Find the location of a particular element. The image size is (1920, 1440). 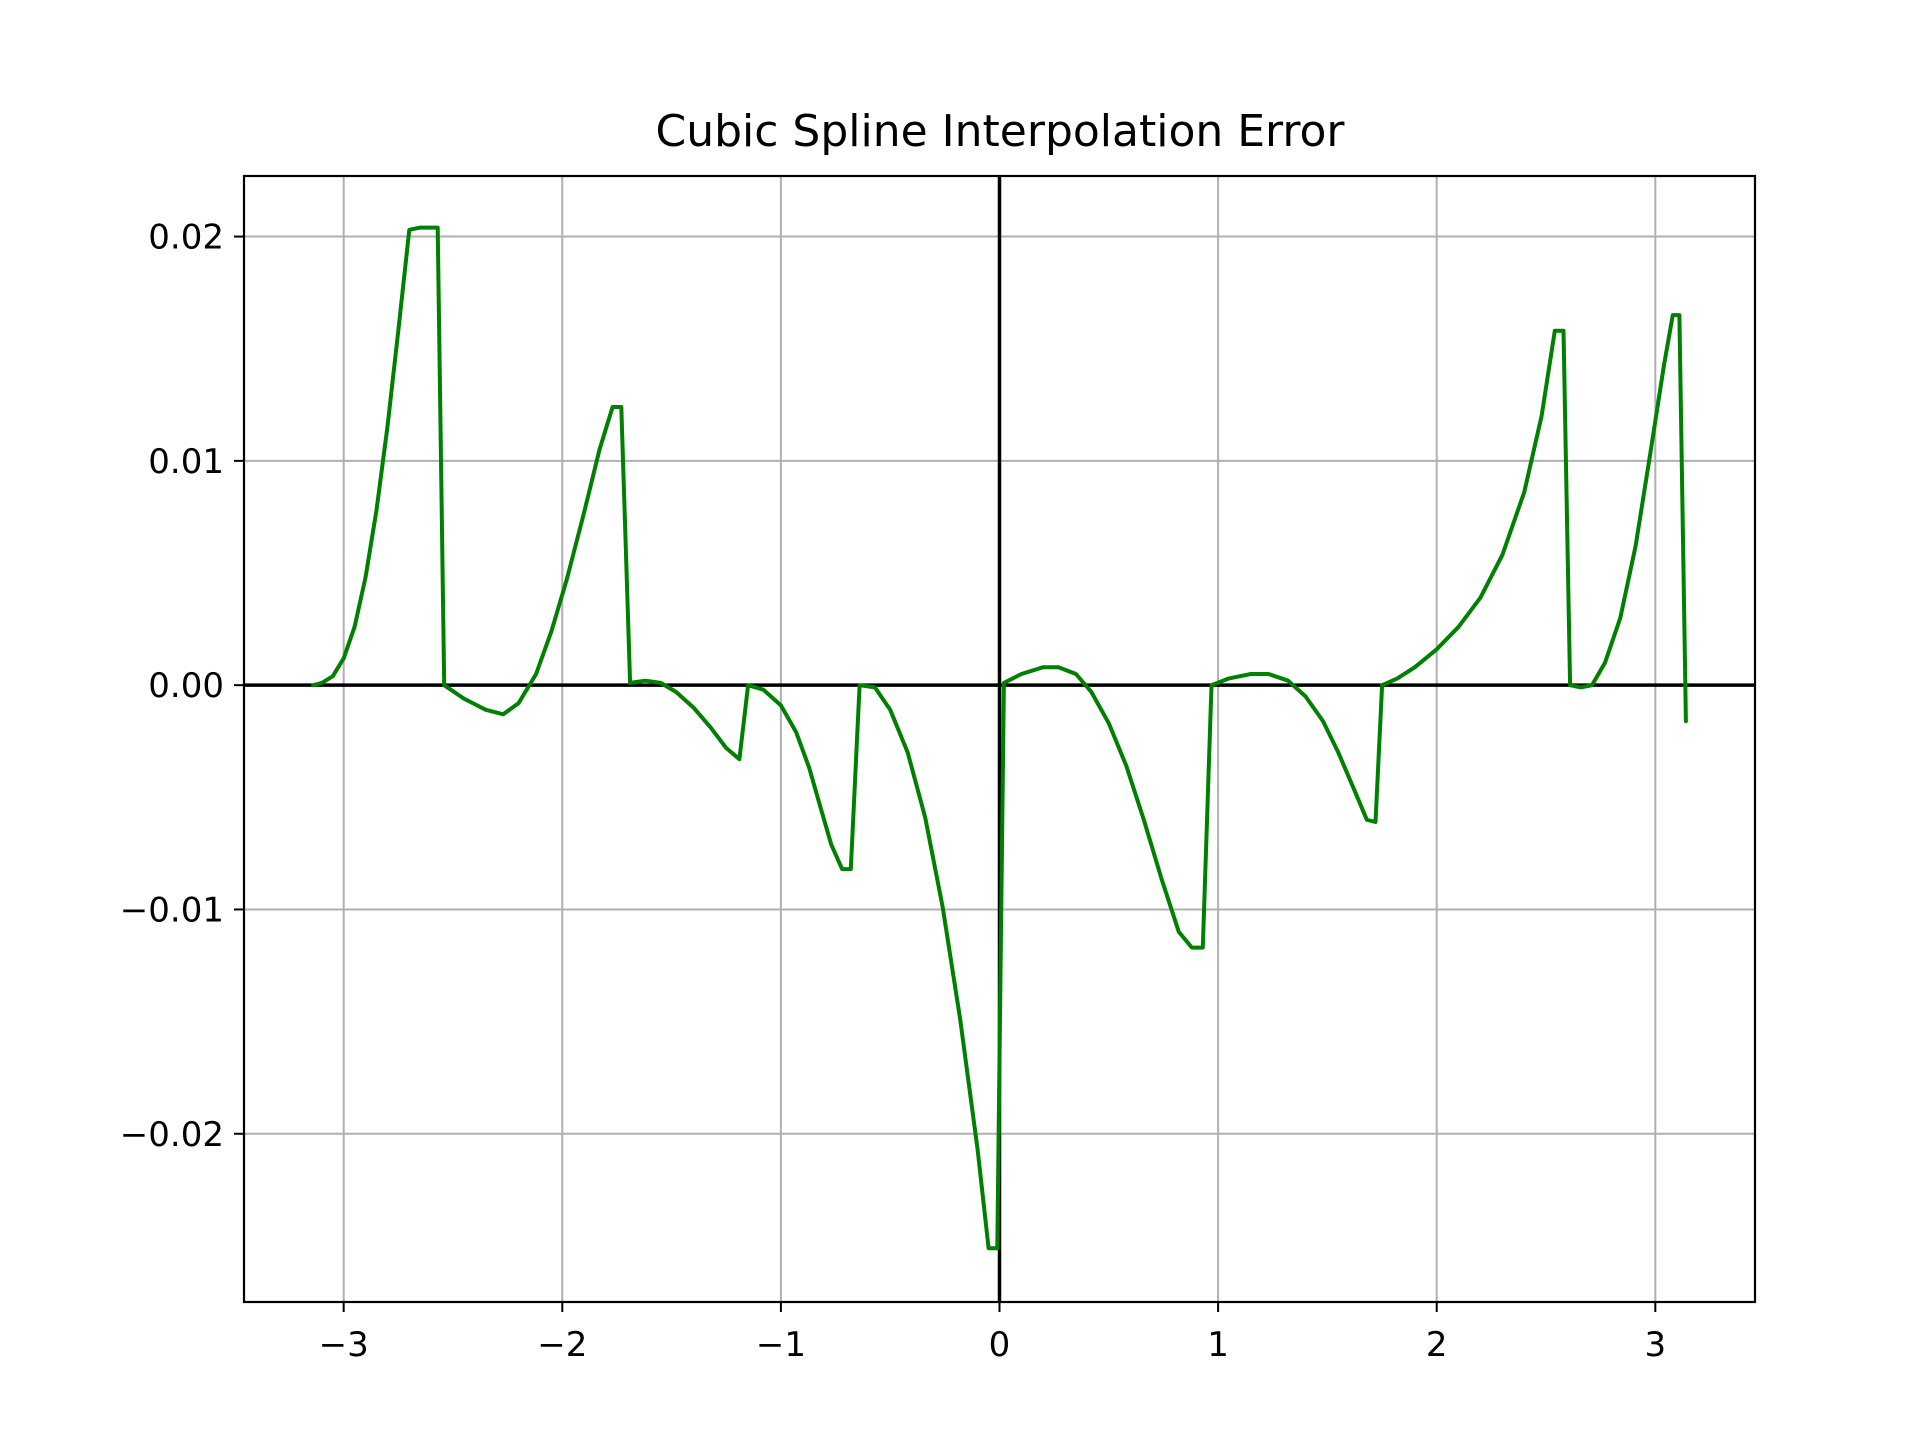

y-tick-label: 0.01 is located at coordinates (186, 462).